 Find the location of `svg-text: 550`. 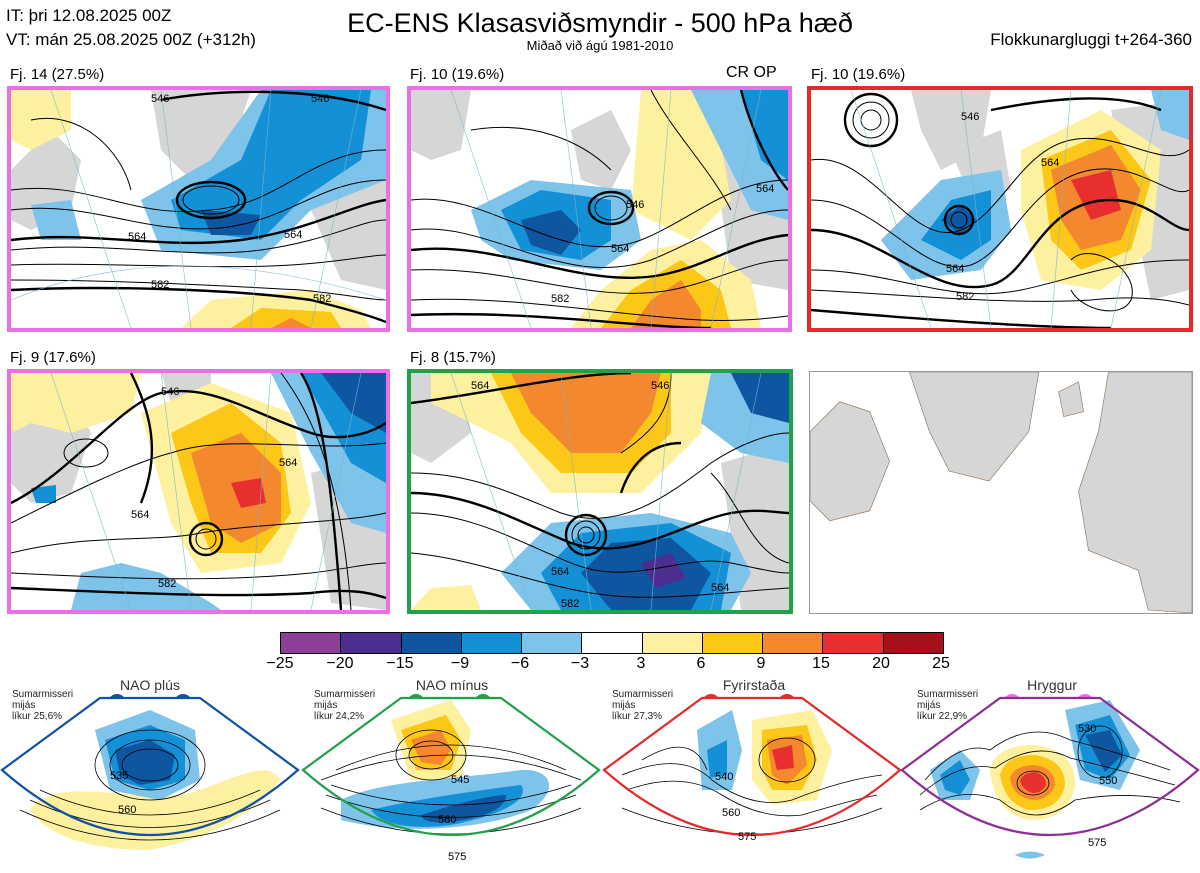

svg-text: 550 is located at coordinates (1108, 781).